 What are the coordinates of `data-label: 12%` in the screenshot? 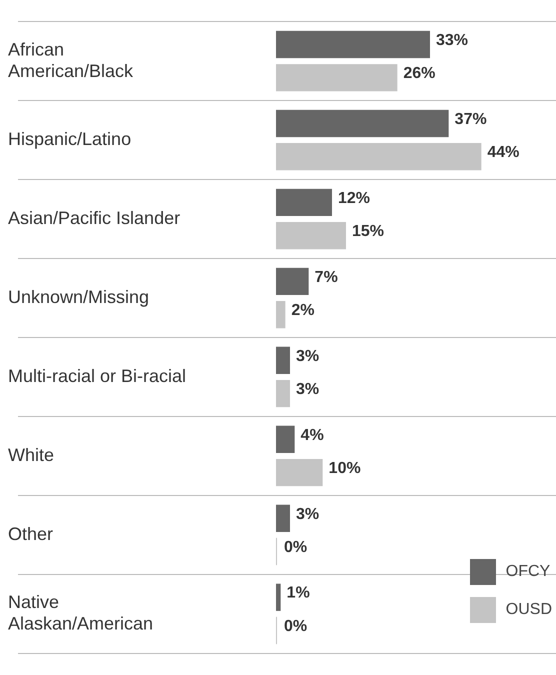 It's located at (354, 198).